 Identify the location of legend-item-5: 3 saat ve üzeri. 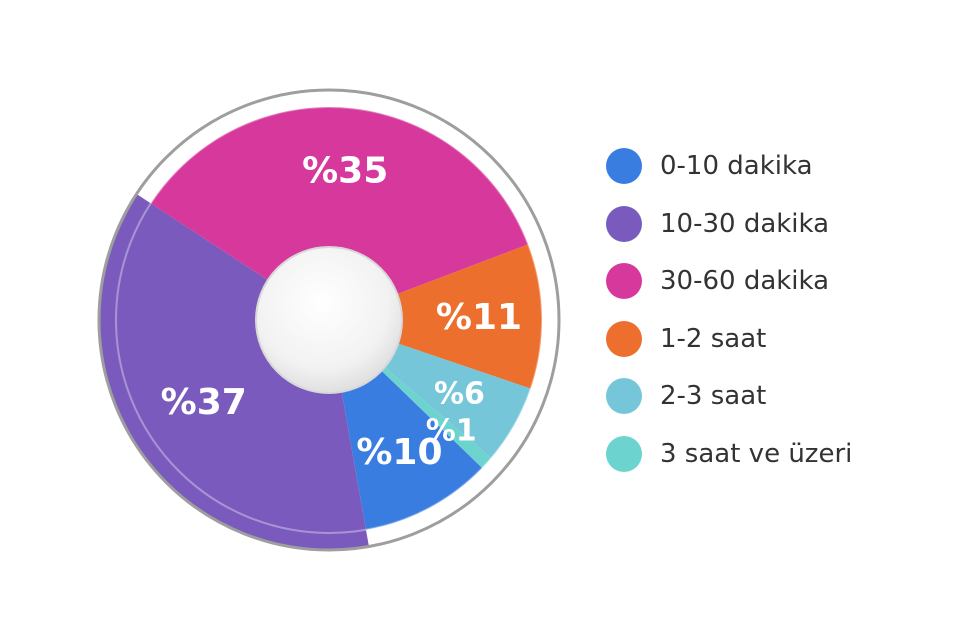
(729, 453).